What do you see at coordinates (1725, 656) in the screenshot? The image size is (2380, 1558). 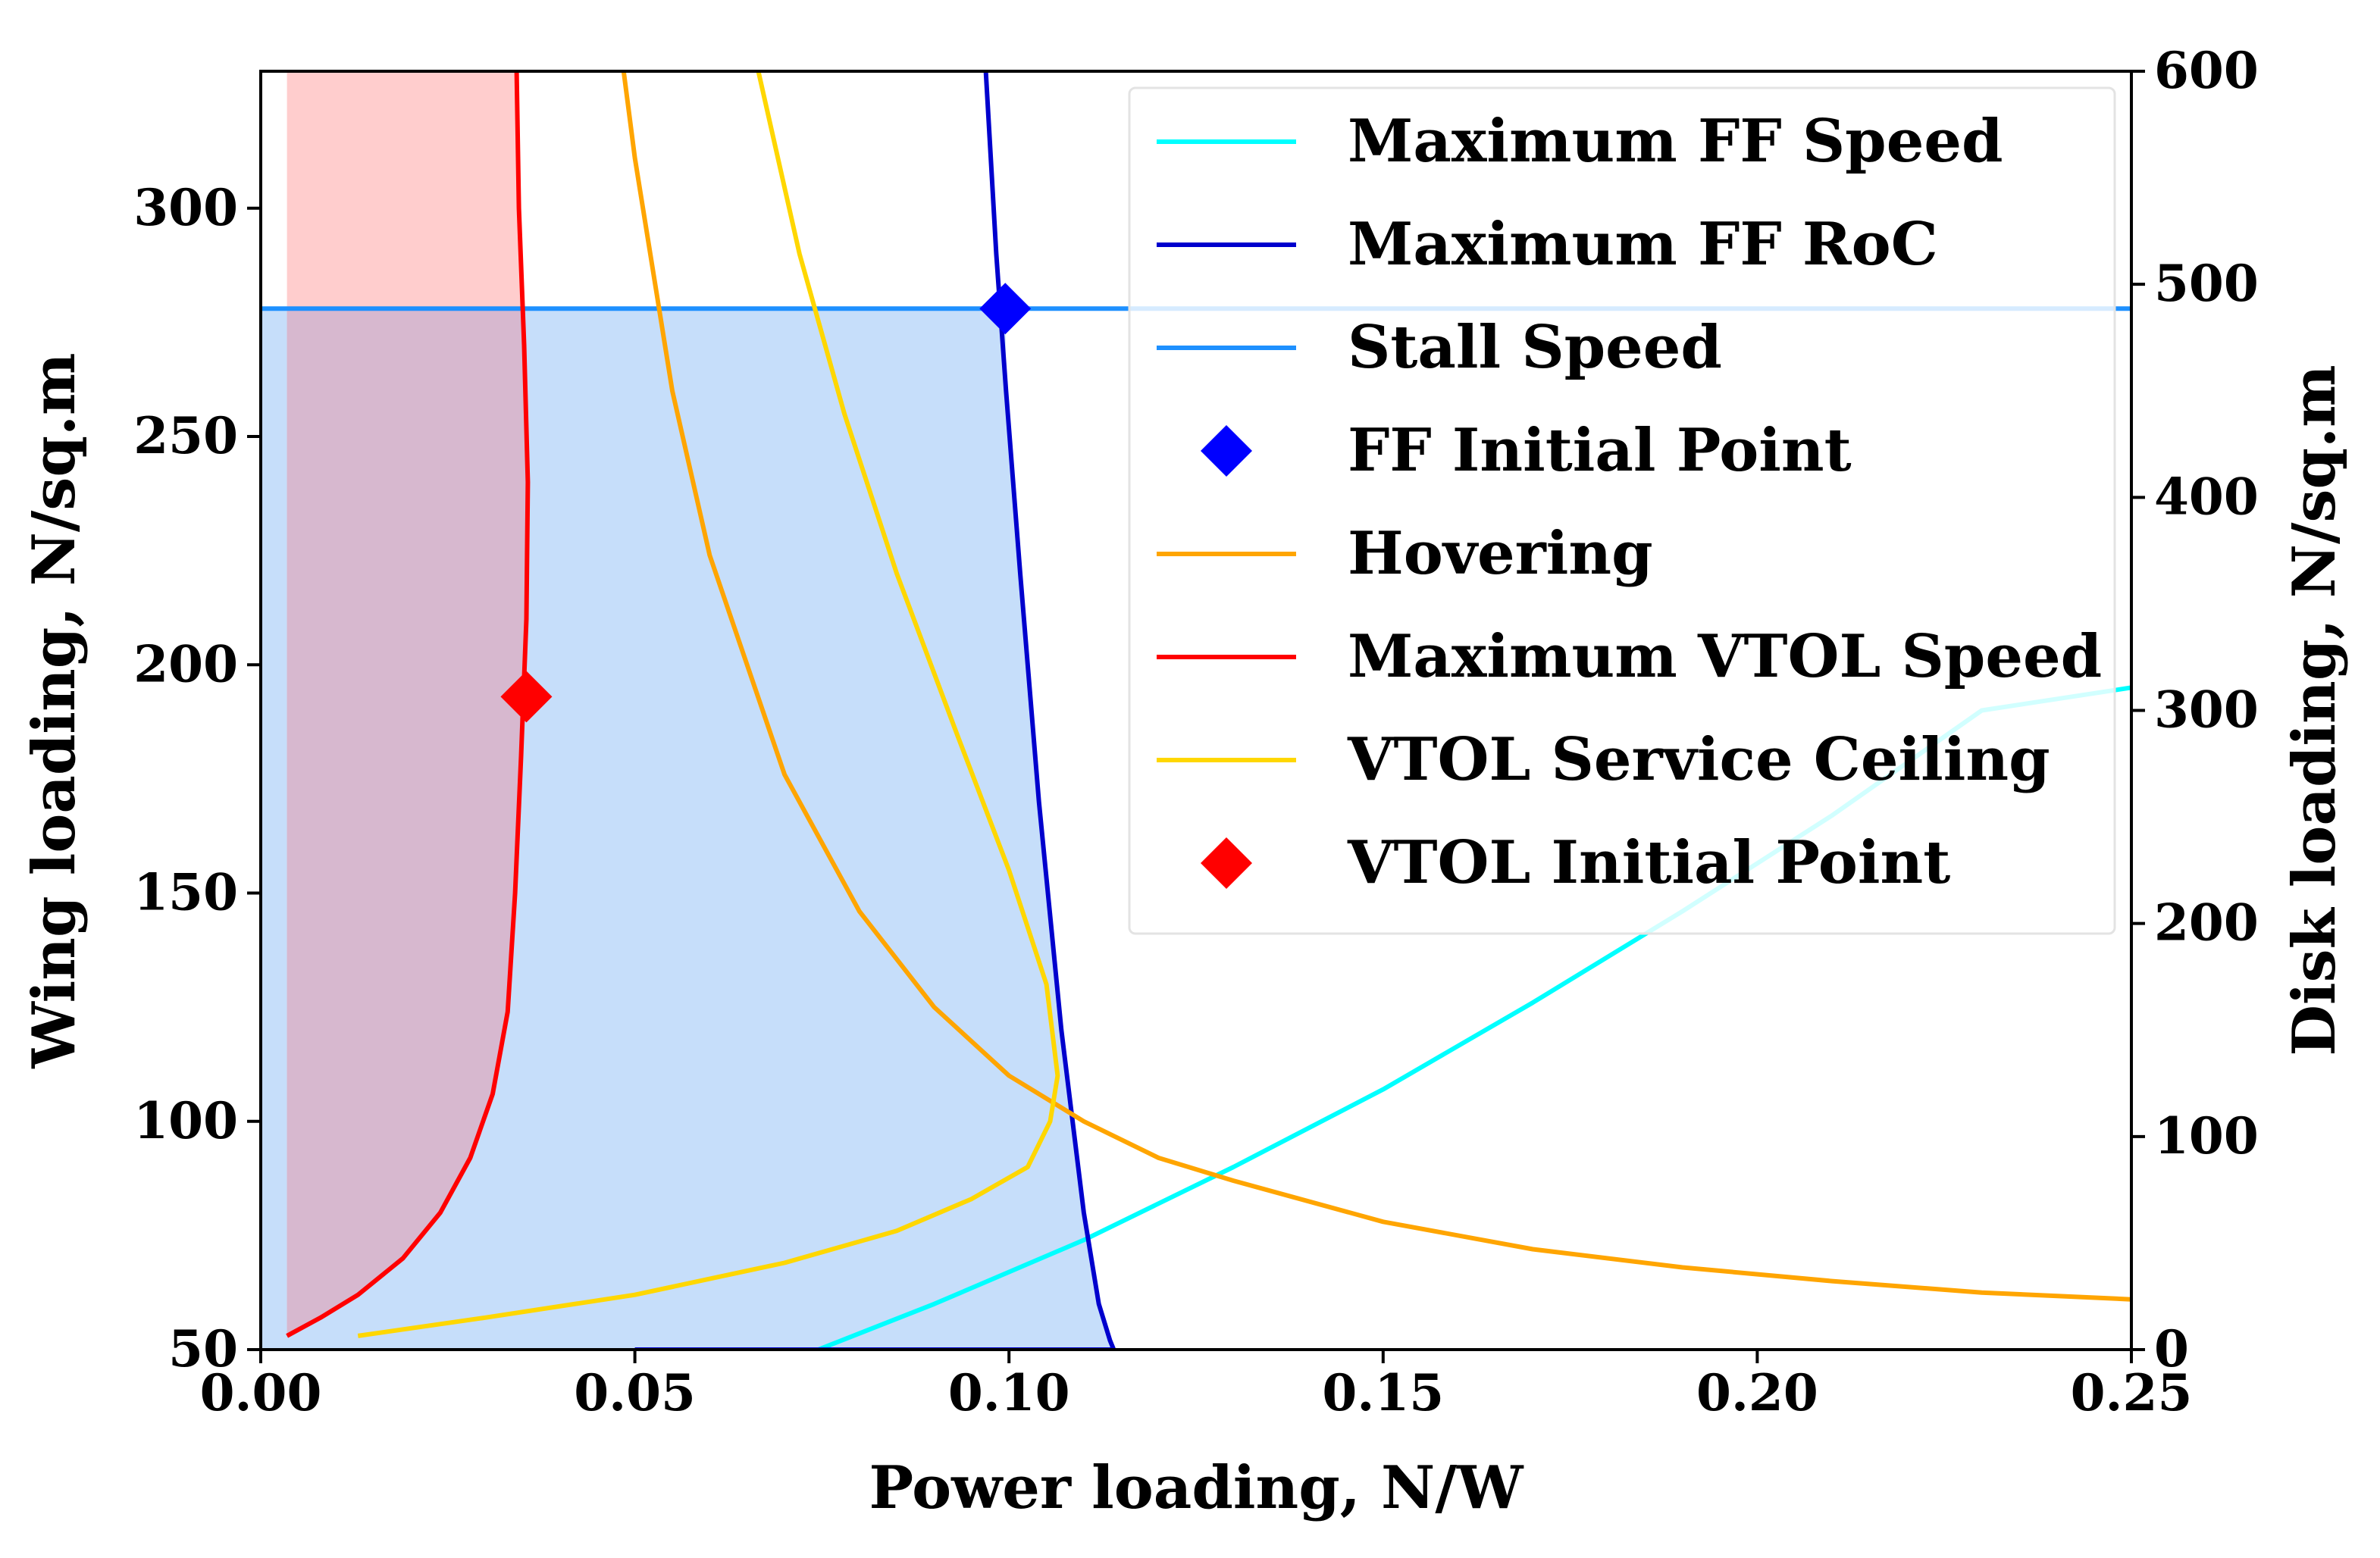 I see `legend-label: Maximum VTOL Speed` at bounding box center [1725, 656].